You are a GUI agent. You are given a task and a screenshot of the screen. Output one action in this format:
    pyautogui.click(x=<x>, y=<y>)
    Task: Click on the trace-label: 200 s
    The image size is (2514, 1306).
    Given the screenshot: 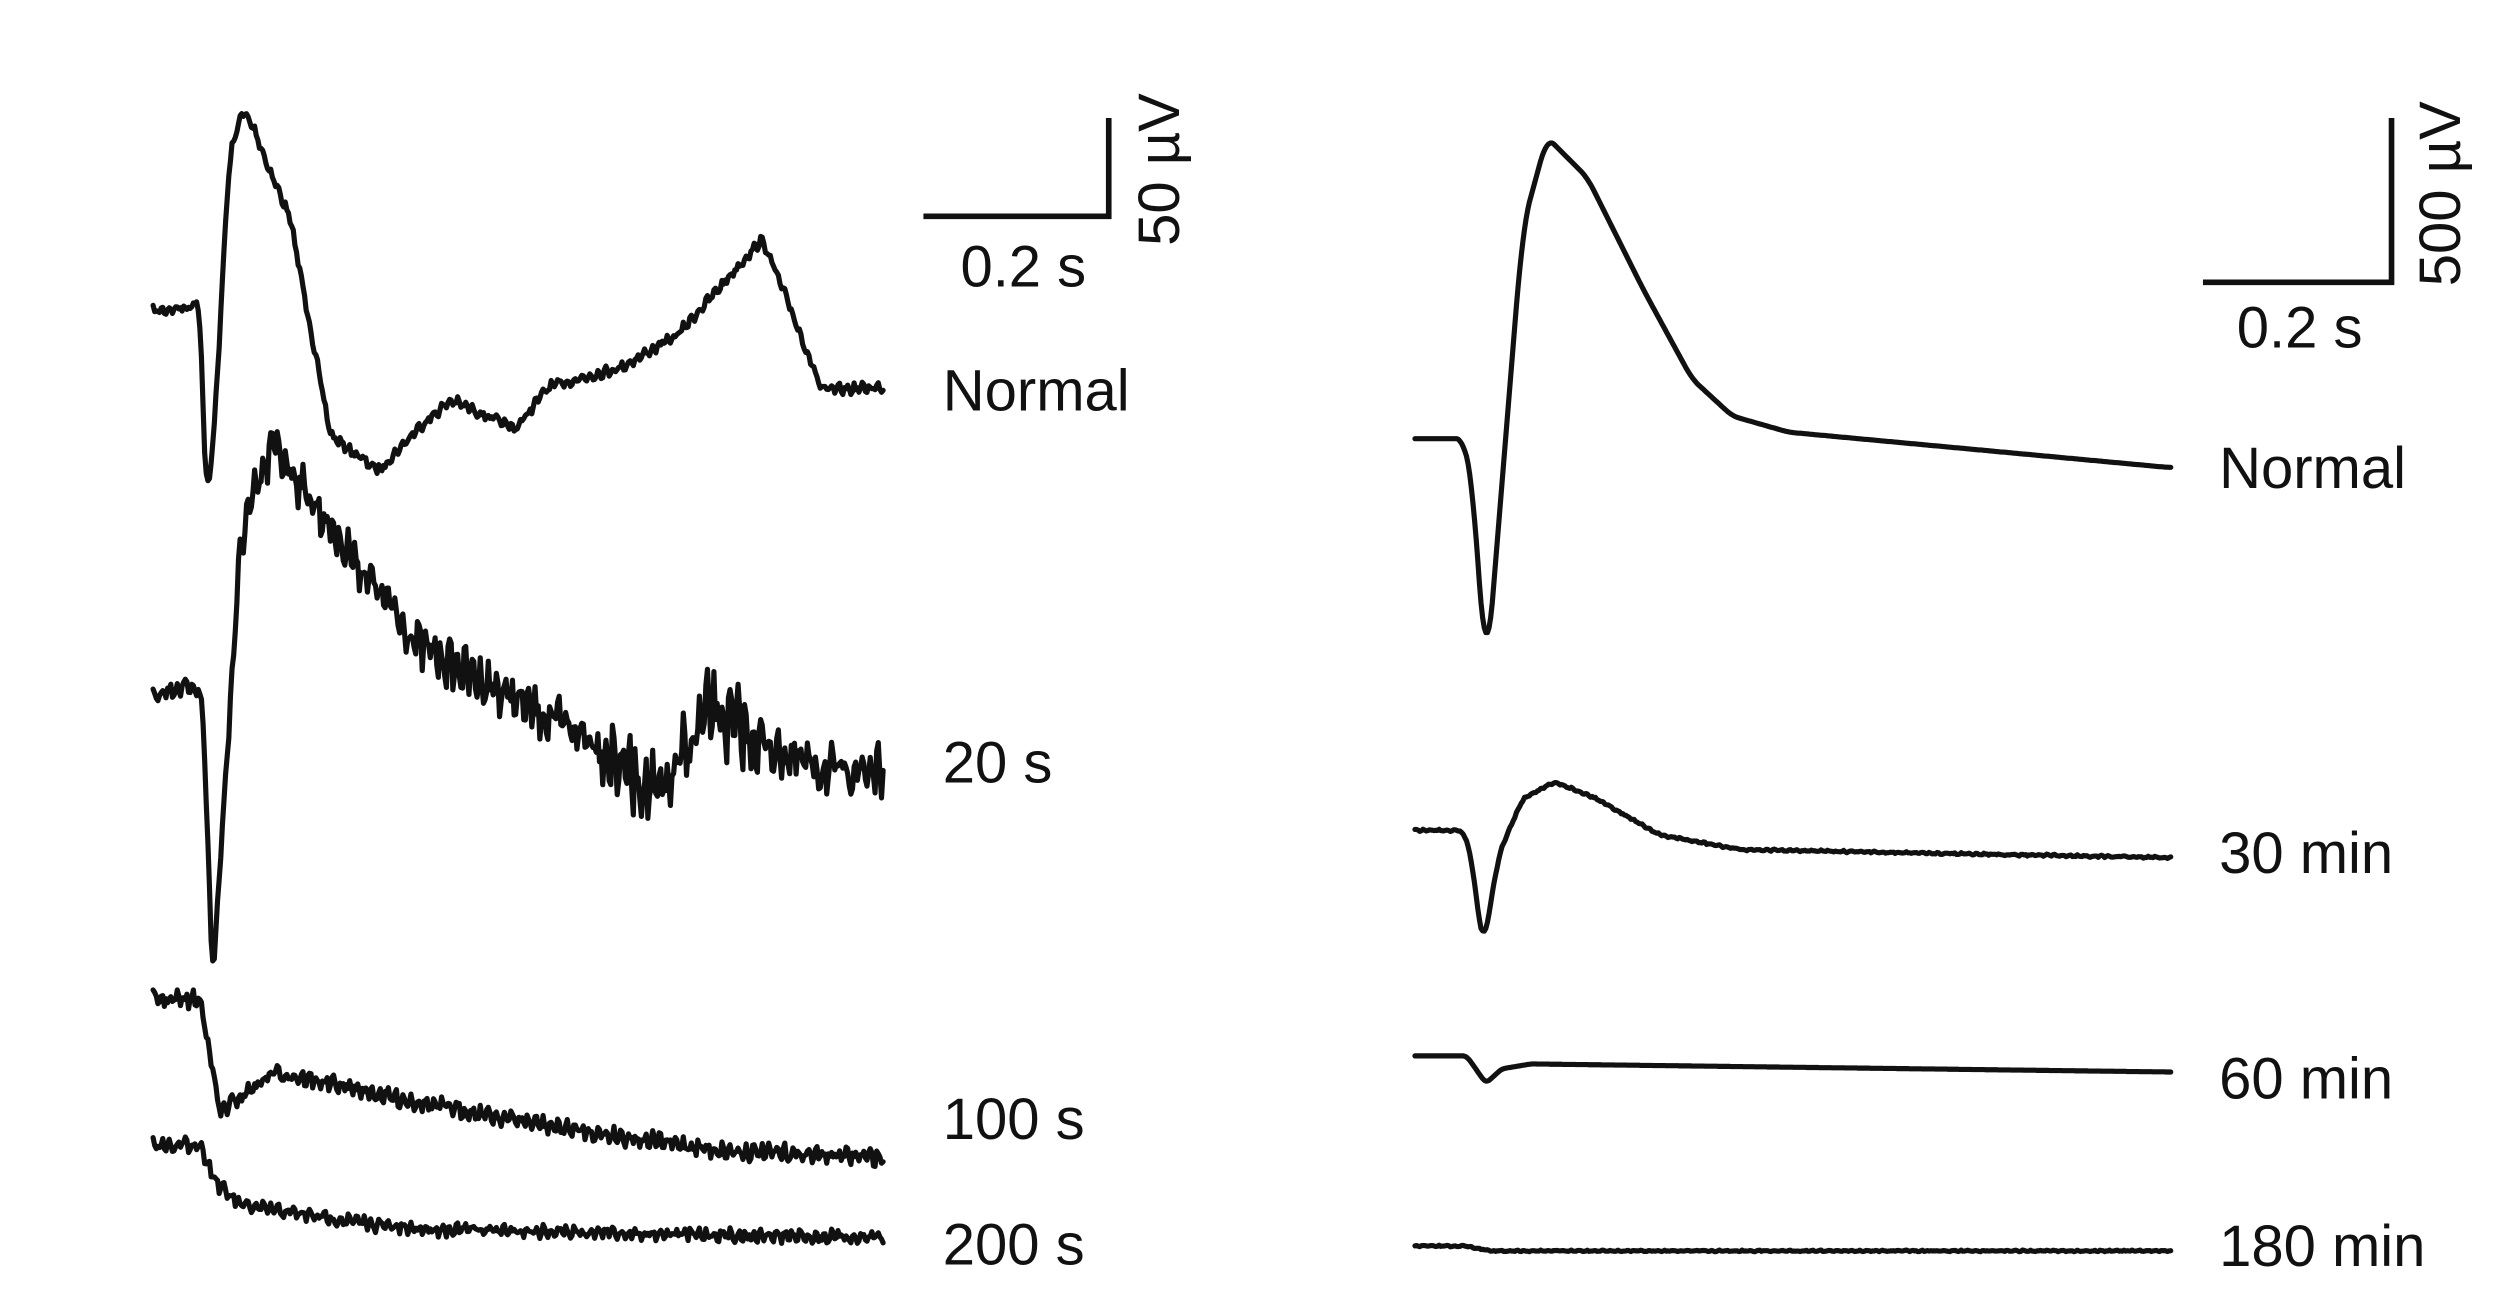 What is the action you would take?
    pyautogui.click(x=1014, y=1245)
    